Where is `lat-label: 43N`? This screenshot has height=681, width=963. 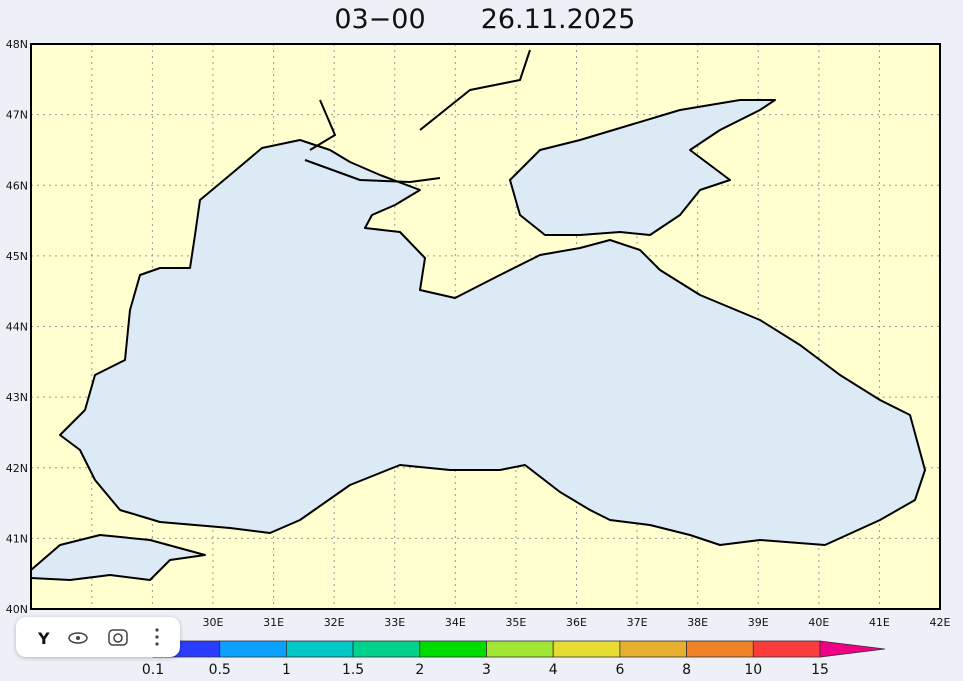
lat-label: 43N is located at coordinates (17, 397).